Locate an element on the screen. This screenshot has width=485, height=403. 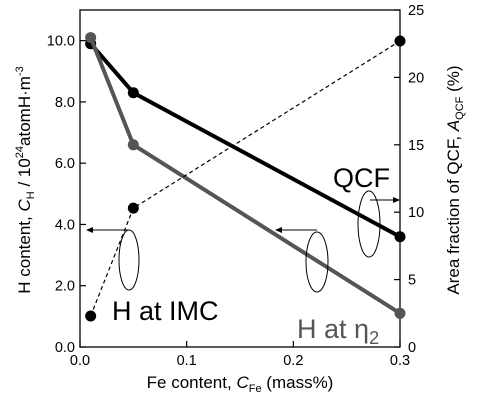
y-left-axis-label: H content, CH / 1024atomH·m-3 is located at coordinates (25, 179).